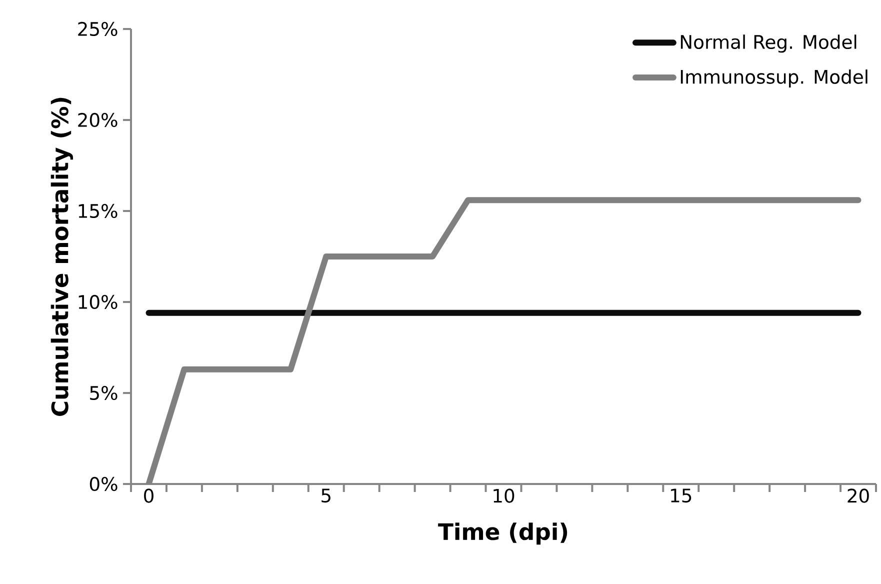  What do you see at coordinates (98, 211) in the screenshot?
I see `y-tick-label: 15%` at bounding box center [98, 211].